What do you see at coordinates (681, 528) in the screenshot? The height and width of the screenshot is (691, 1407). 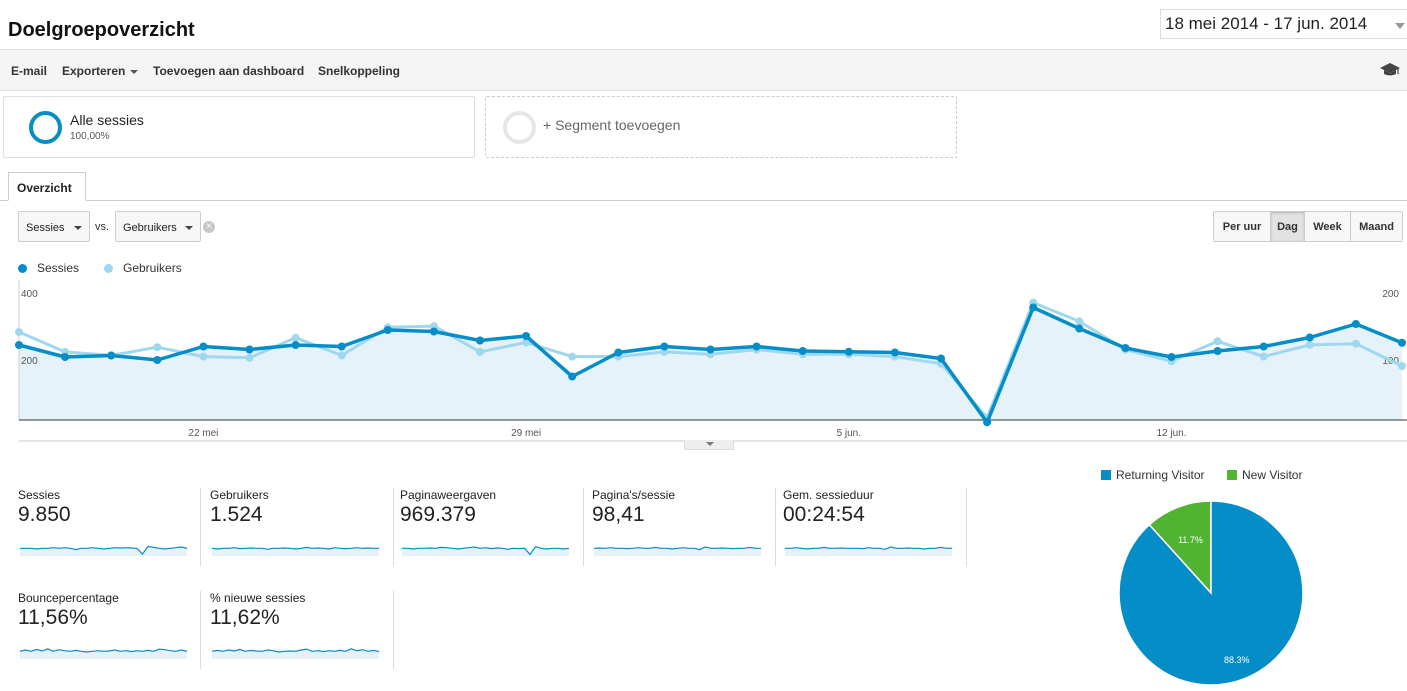 I see `metric-tile: Pagina's/sessie 98,41` at bounding box center [681, 528].